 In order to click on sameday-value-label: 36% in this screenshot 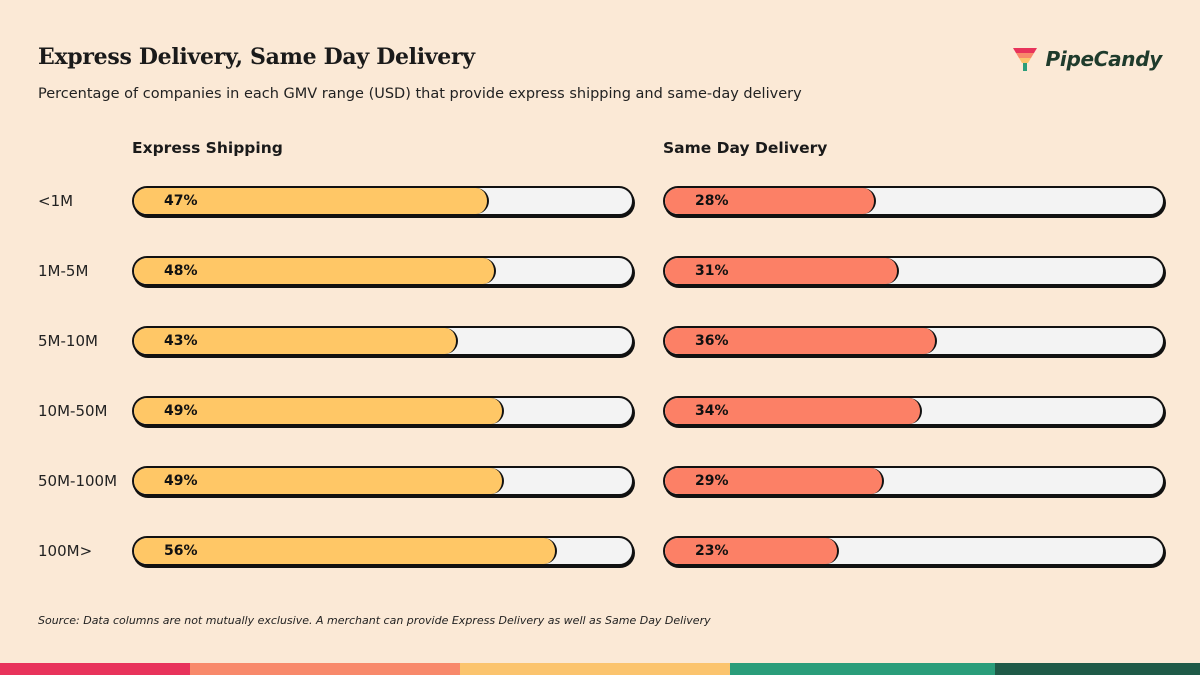, I will do `click(712, 341)`.